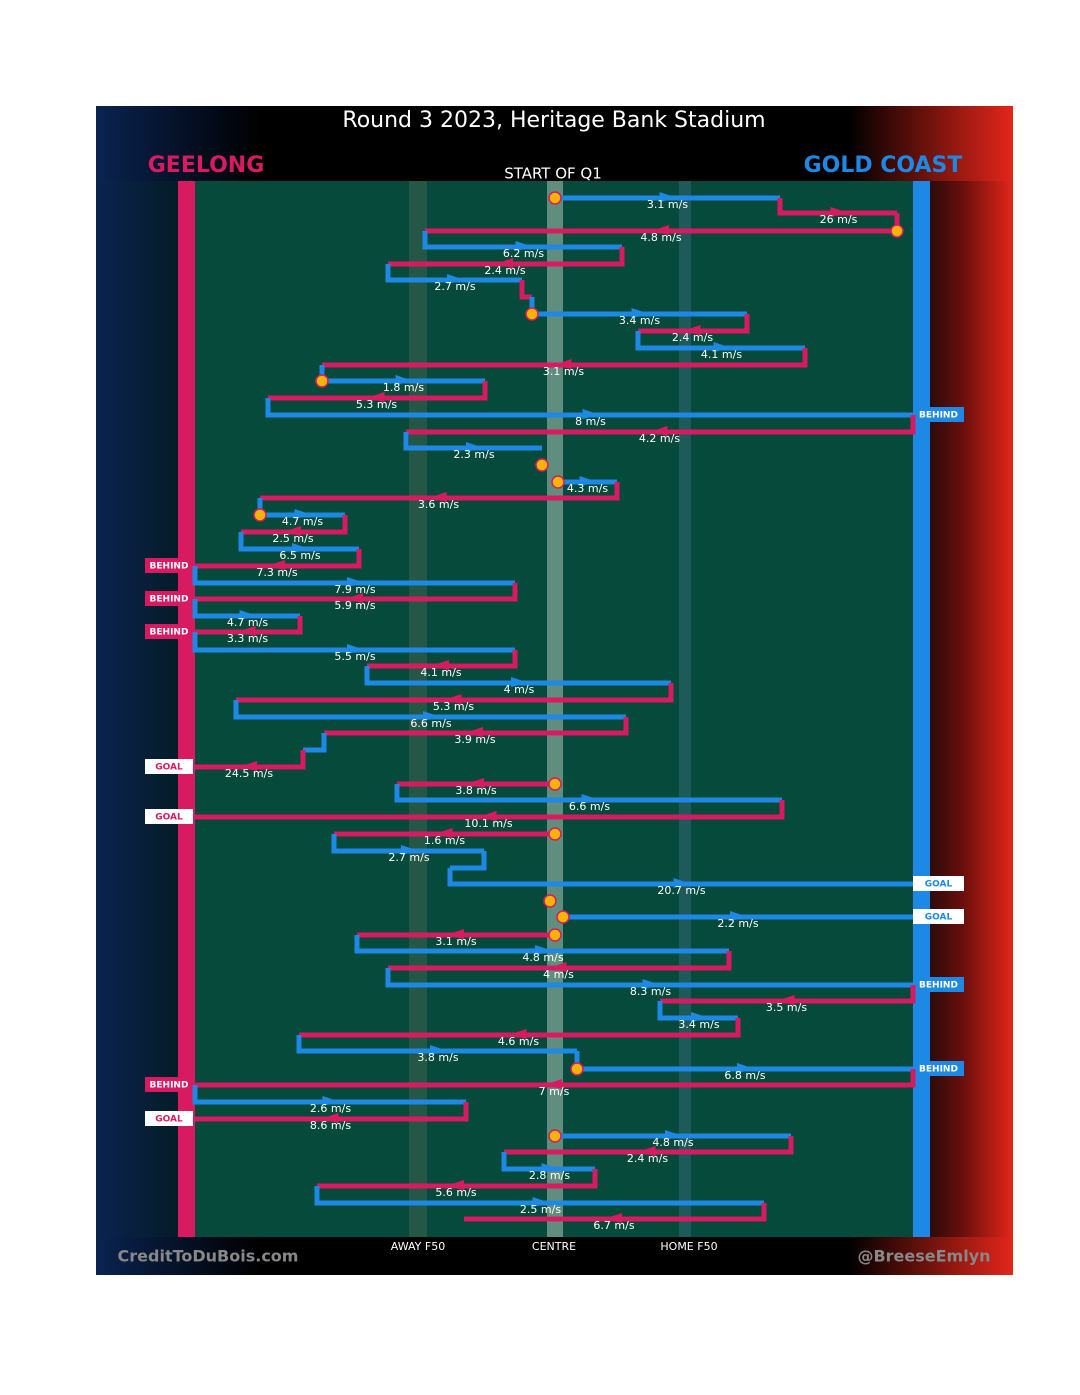 The image size is (1080, 1395). Describe the element at coordinates (590, 421) in the screenshot. I see `speed-label: 8 m/s` at that location.